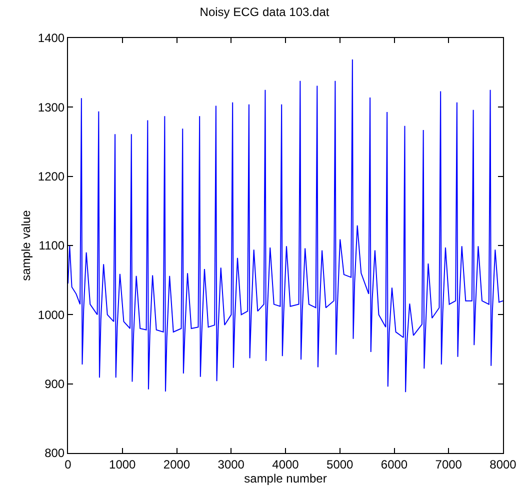 This screenshot has width=529, height=494. What do you see at coordinates (54, 384) in the screenshot?
I see `y-tick-label: 900` at bounding box center [54, 384].